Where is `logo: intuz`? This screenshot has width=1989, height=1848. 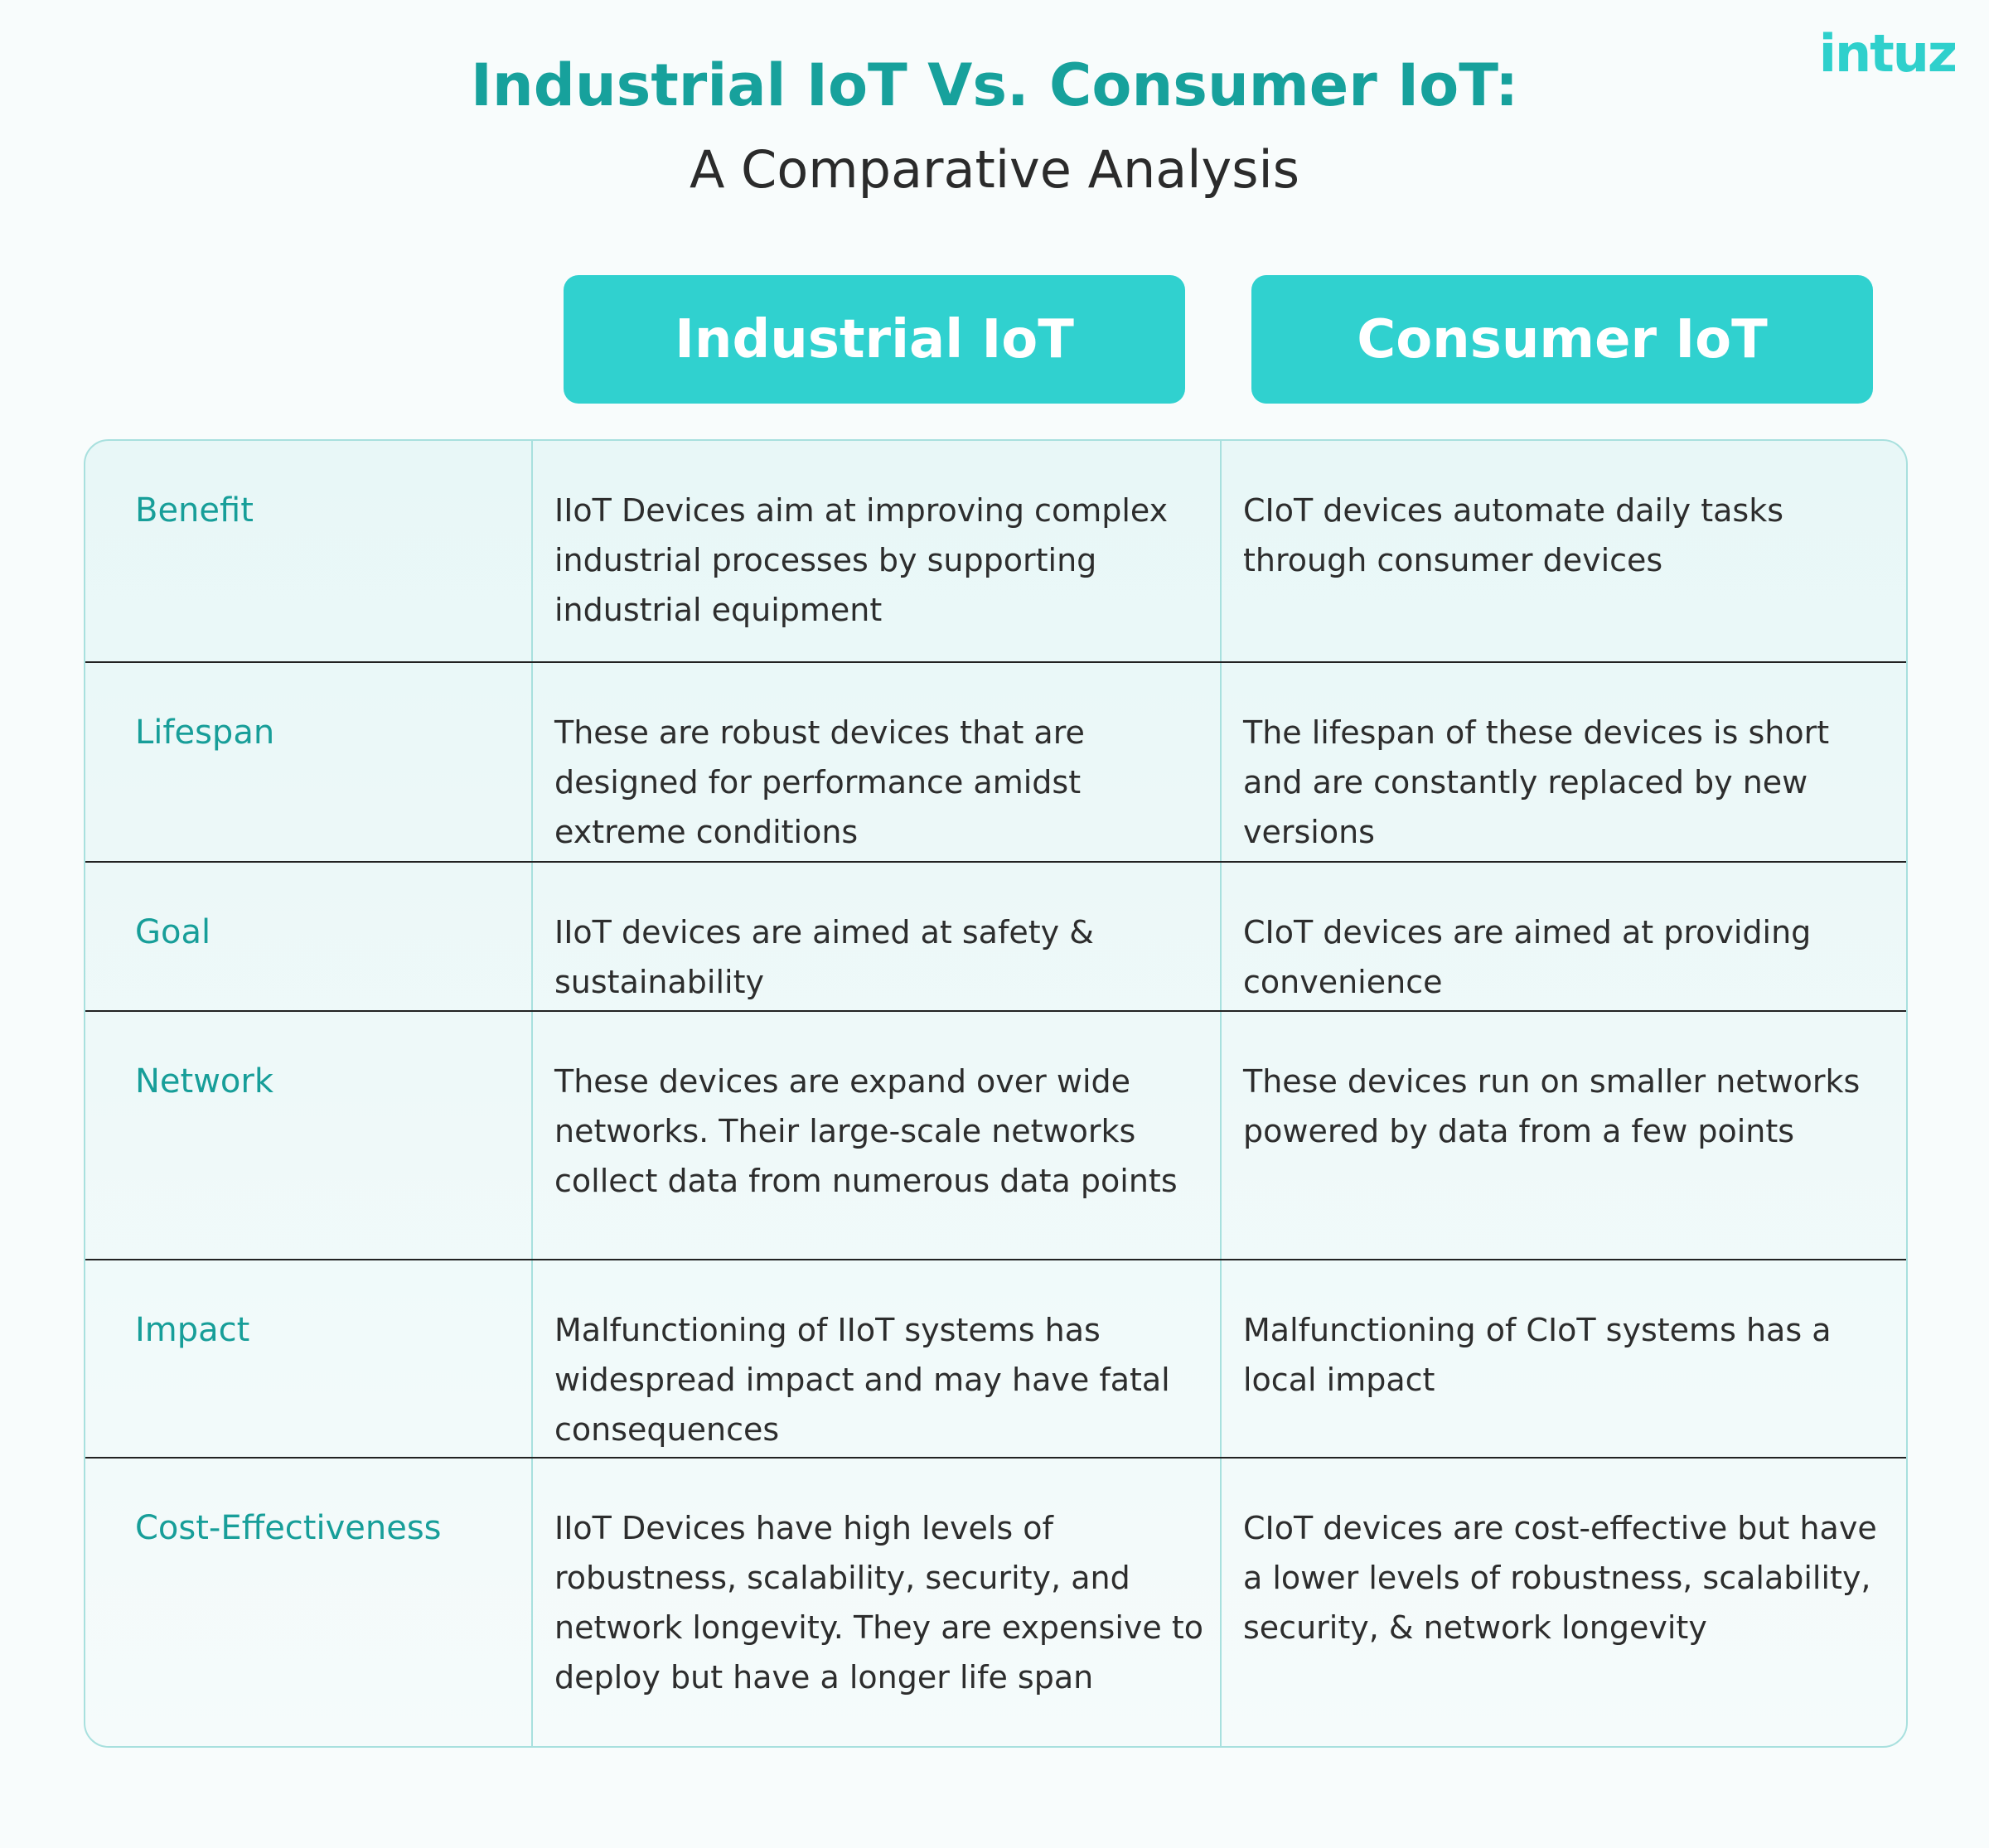
logo: intuz is located at coordinates (1888, 53).